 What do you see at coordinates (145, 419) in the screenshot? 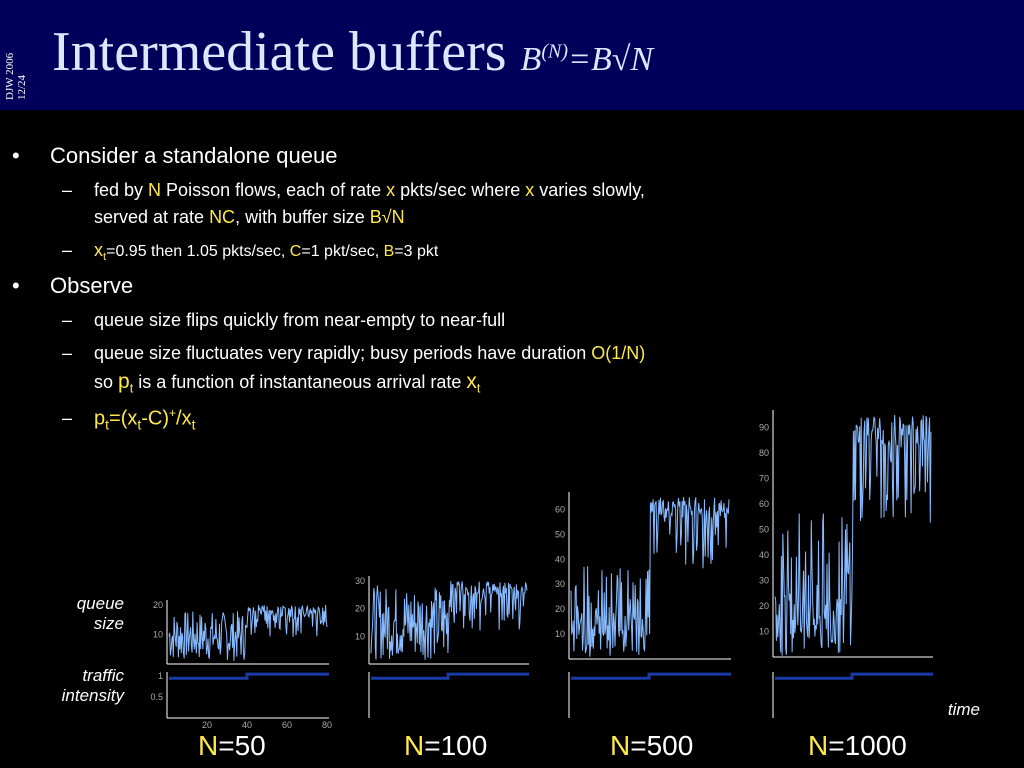
I see `sub-bullet-formula: pt=(xt-C)+/xt` at bounding box center [145, 419].